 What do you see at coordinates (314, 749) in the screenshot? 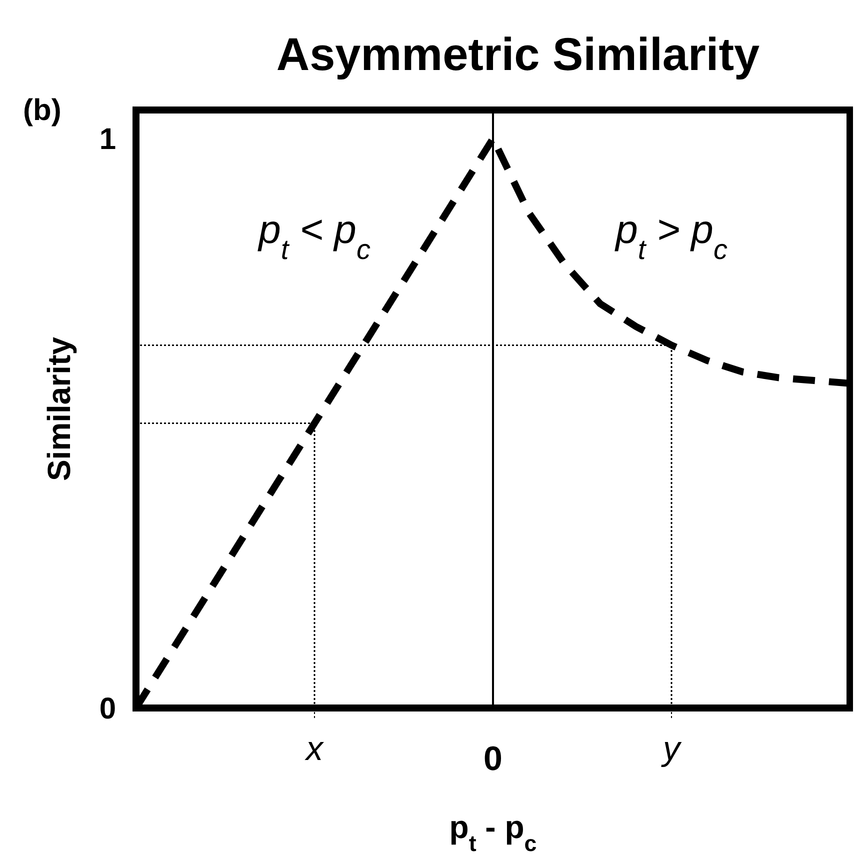
I see `x-tick-label: x` at bounding box center [314, 749].